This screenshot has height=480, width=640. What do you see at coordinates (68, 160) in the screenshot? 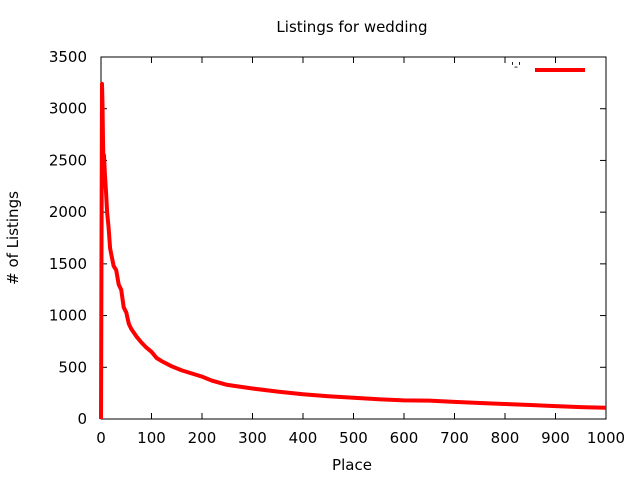
I see `y-tick-label: 2500` at bounding box center [68, 160].